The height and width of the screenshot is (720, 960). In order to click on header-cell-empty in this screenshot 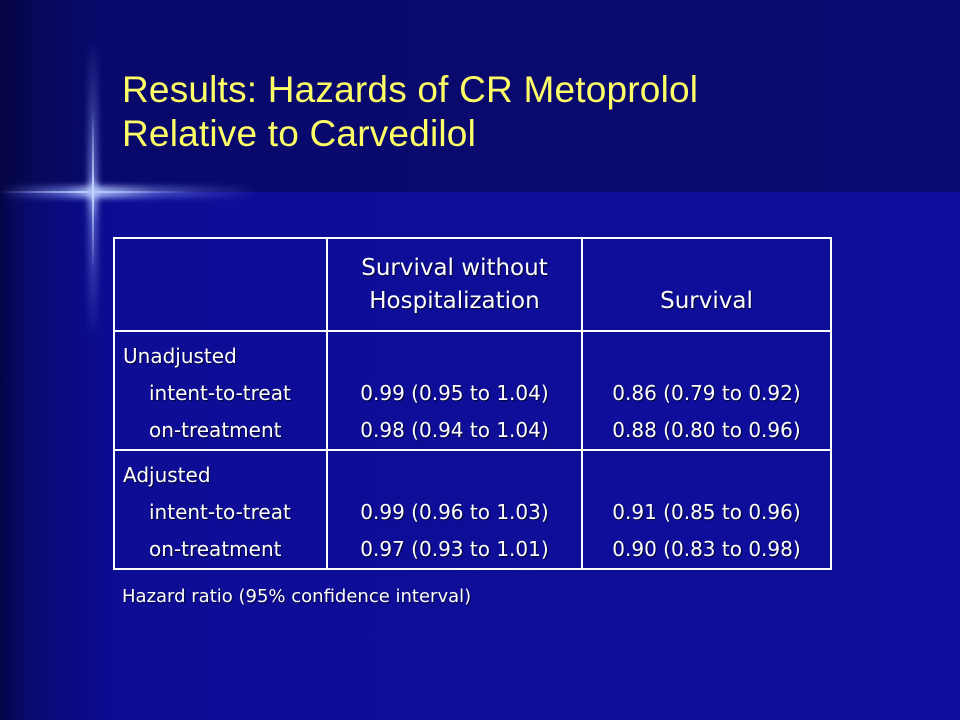, I will do `click(220, 284)`.